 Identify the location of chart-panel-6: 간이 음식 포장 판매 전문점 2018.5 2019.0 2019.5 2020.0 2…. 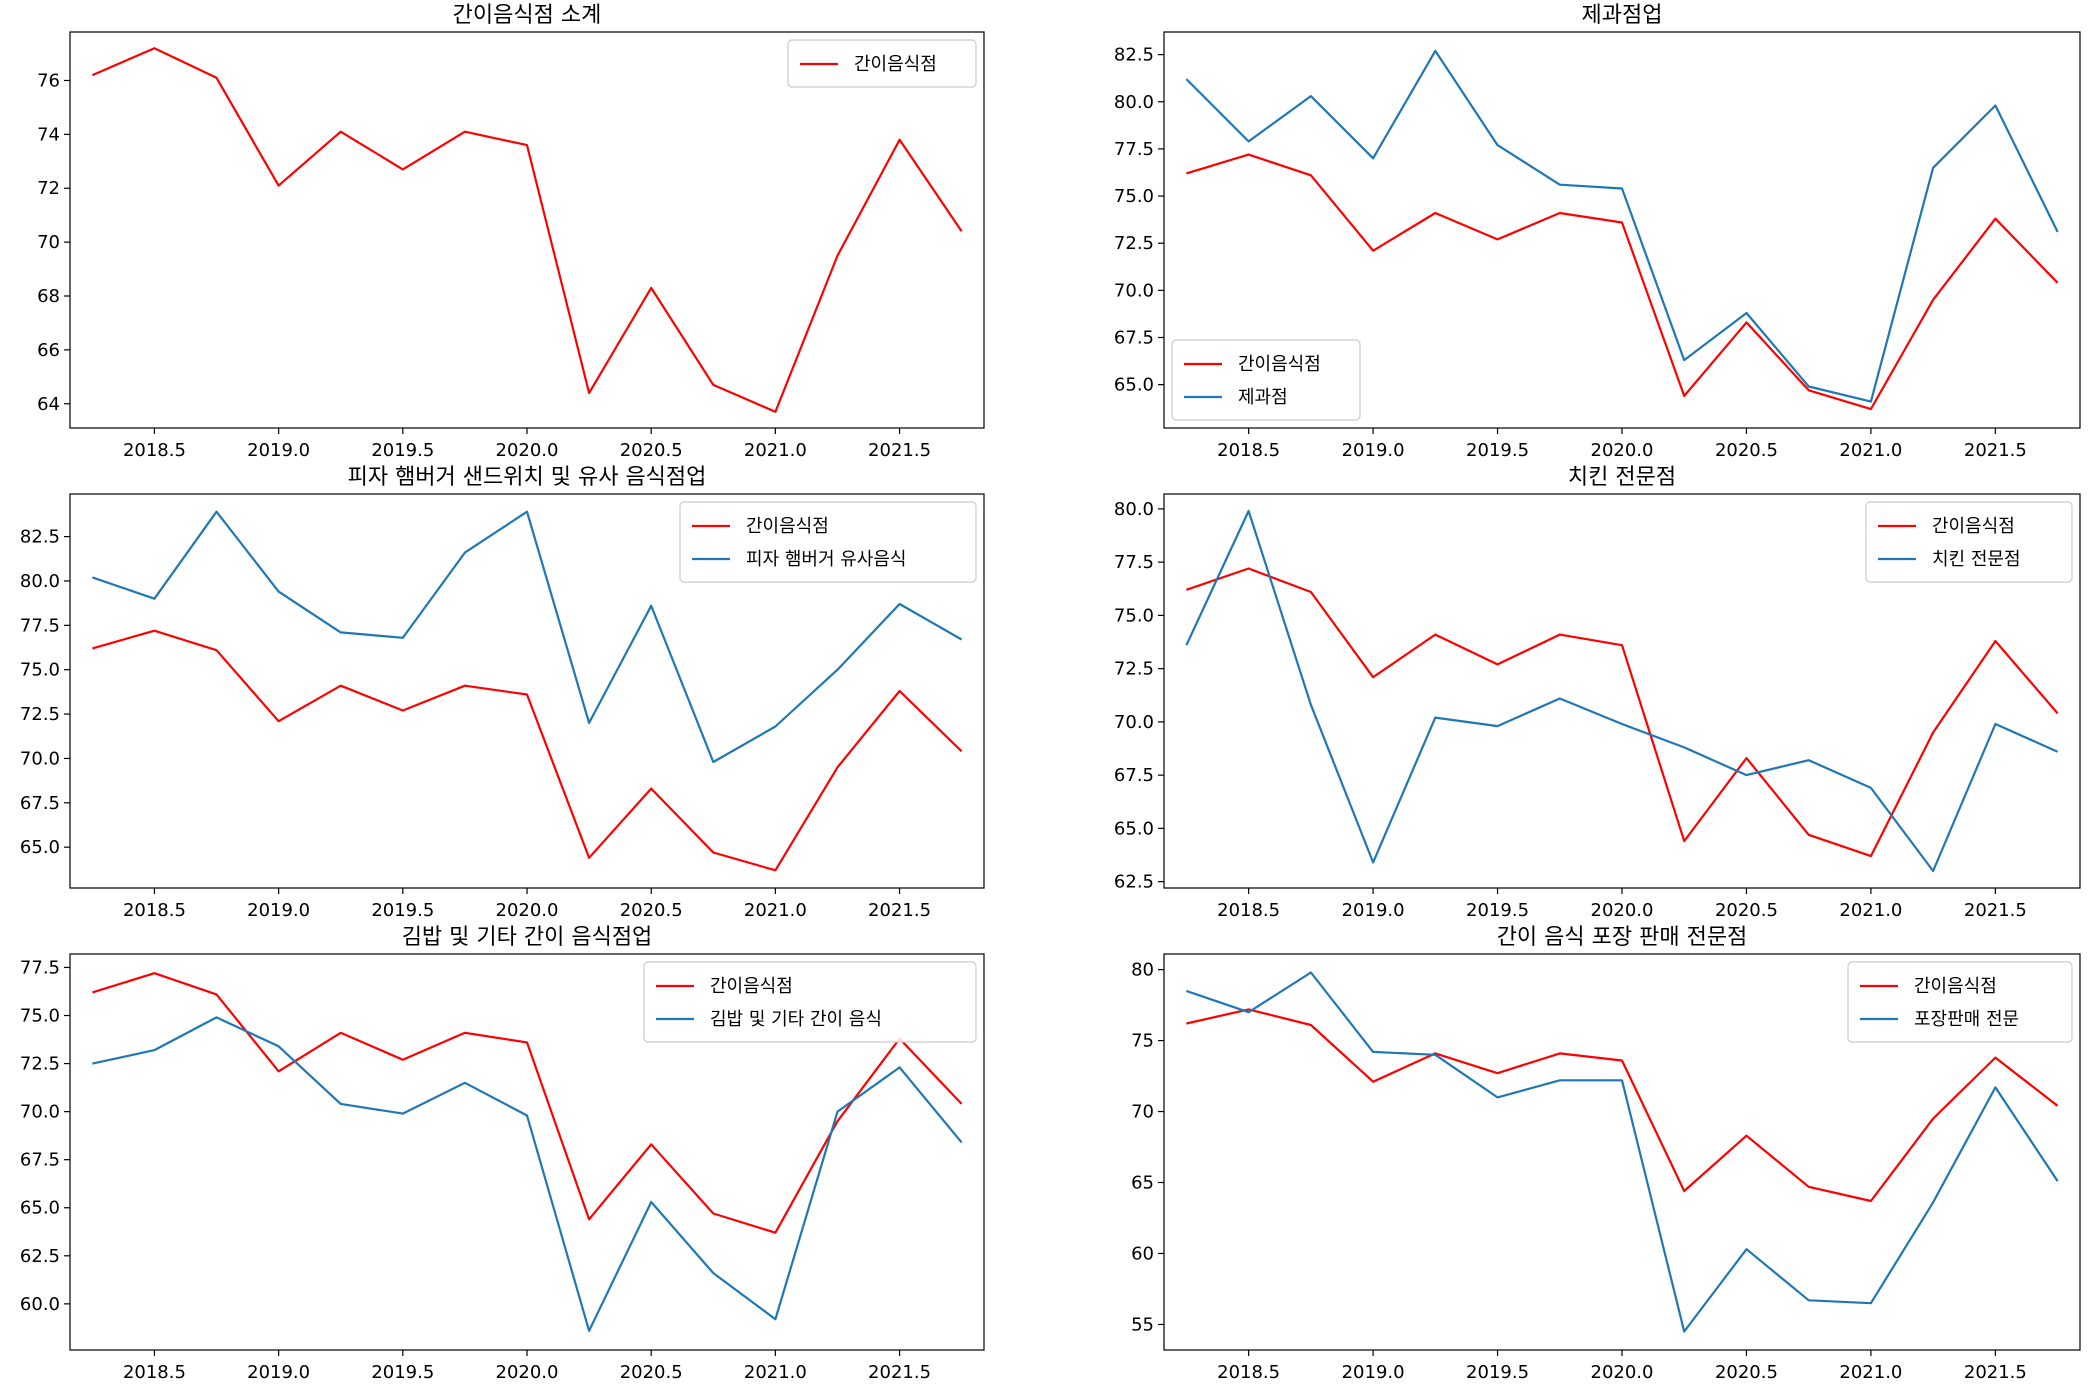
(1606, 1154).